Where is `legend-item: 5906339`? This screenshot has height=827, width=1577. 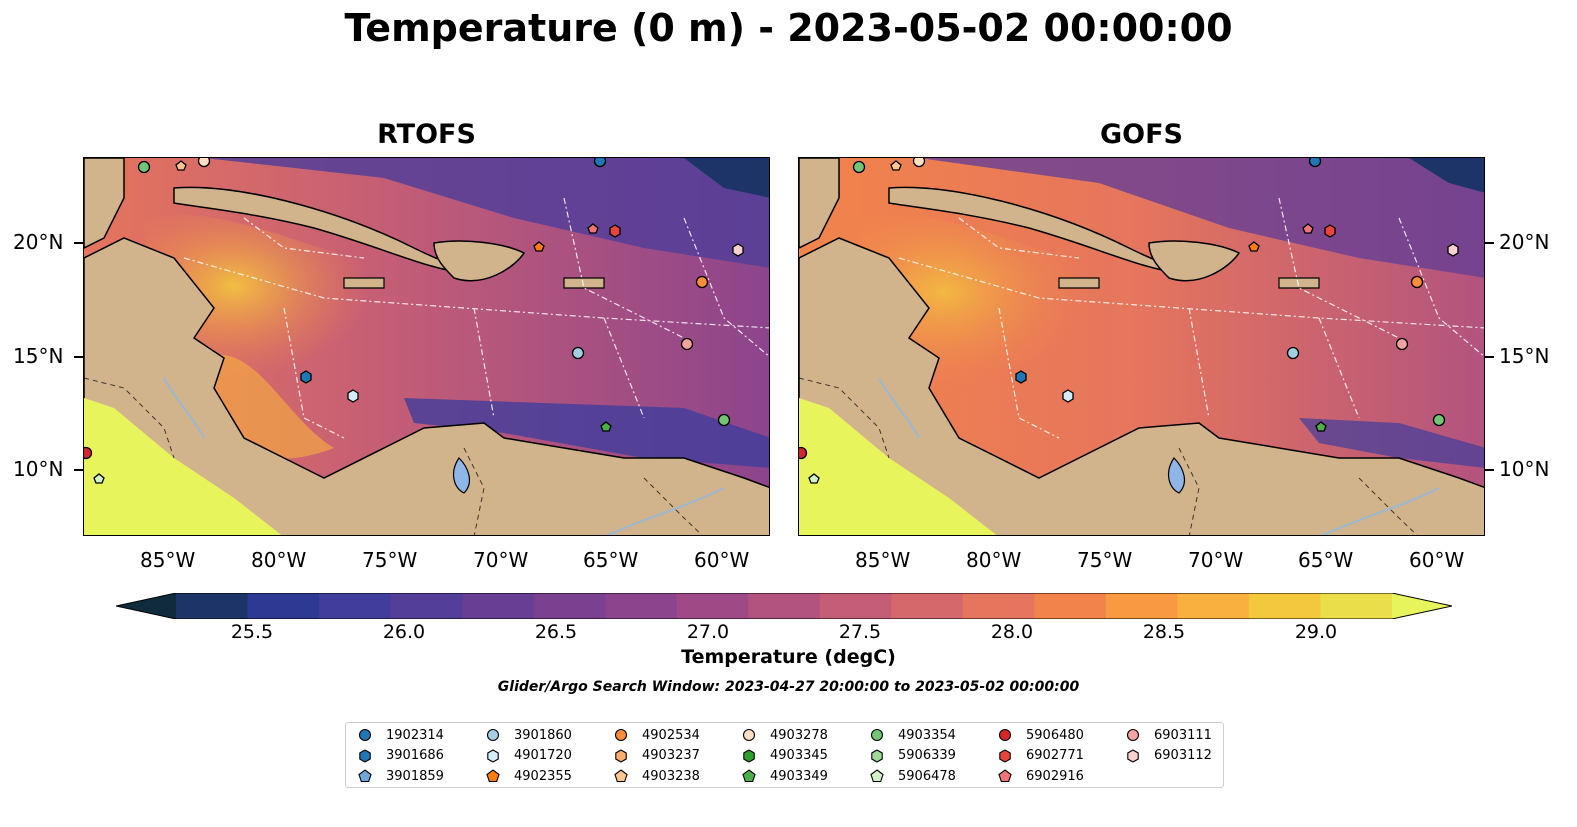
legend-item: 5906339 is located at coordinates (913, 756).